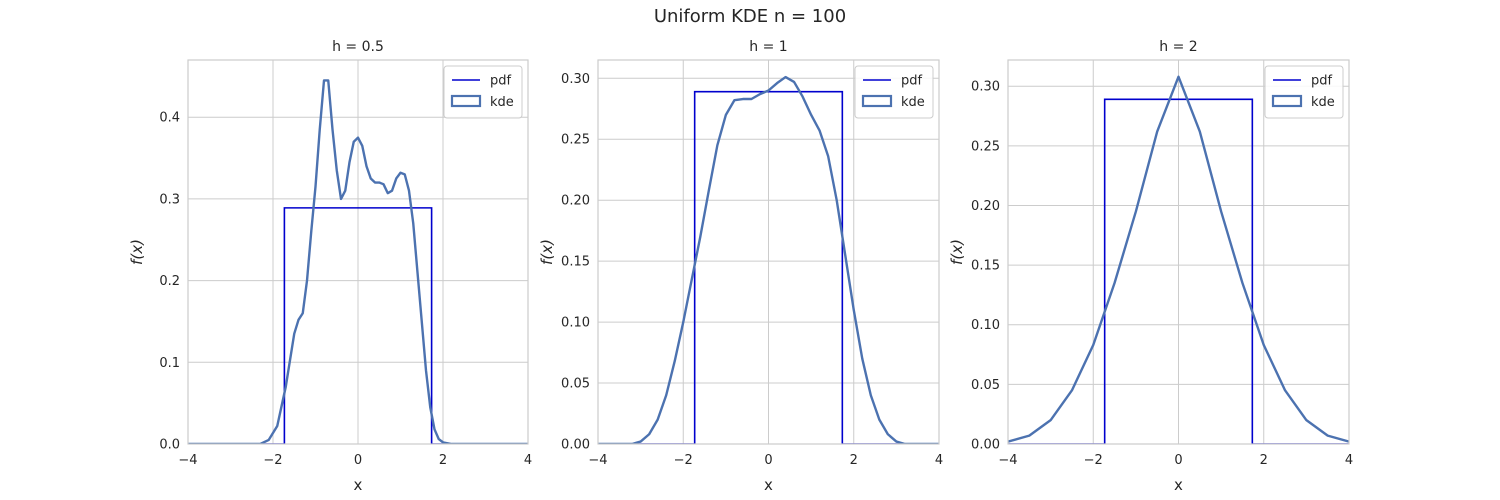 The height and width of the screenshot is (500, 1500). Describe the element at coordinates (358, 47) in the screenshot. I see `panel-title: h = 0.5` at that location.